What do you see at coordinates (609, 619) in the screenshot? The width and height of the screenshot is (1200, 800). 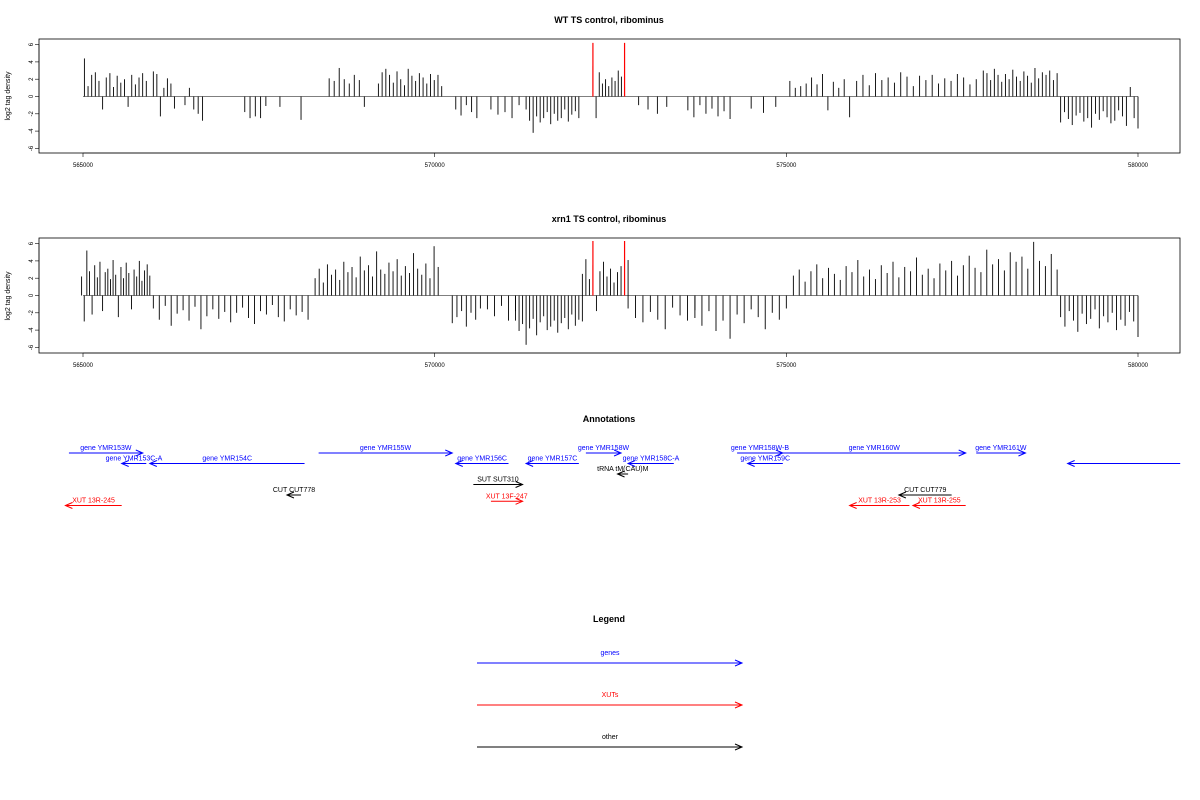 I see `legend-title: Legend` at bounding box center [609, 619].